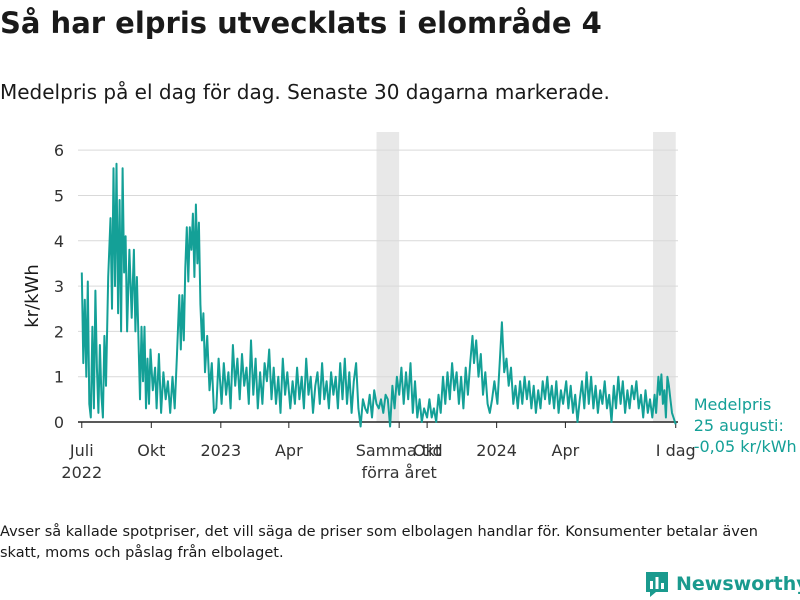  I want to click on x-tick-label: 2024, so click(496, 450).